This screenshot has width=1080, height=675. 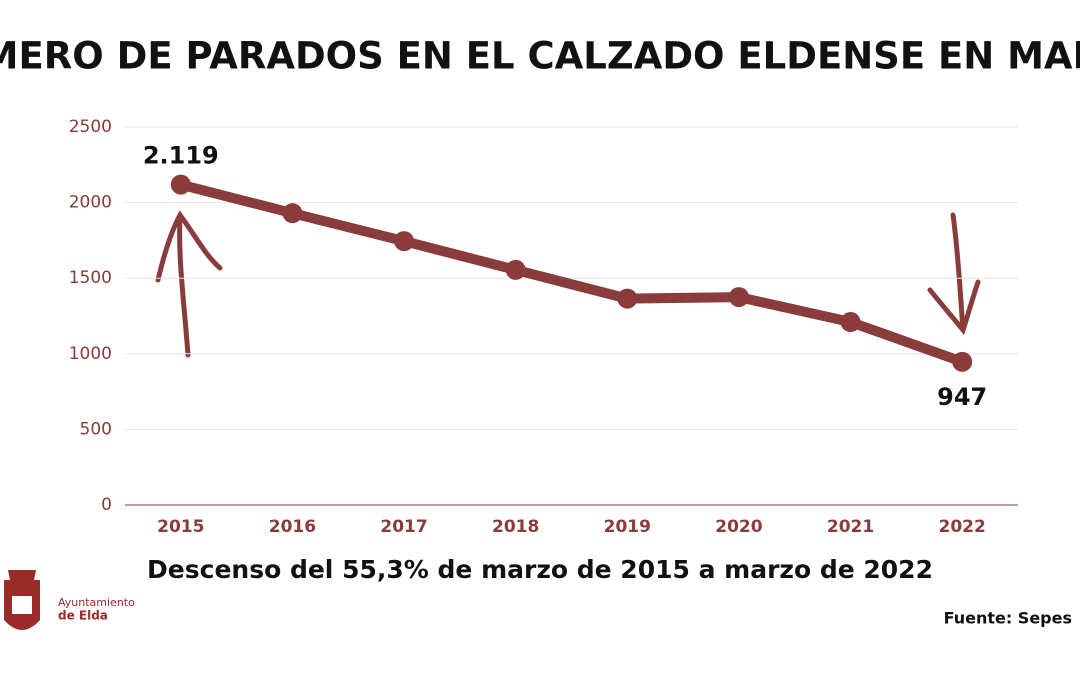 I want to click on logo-crown, so click(x=22, y=575).